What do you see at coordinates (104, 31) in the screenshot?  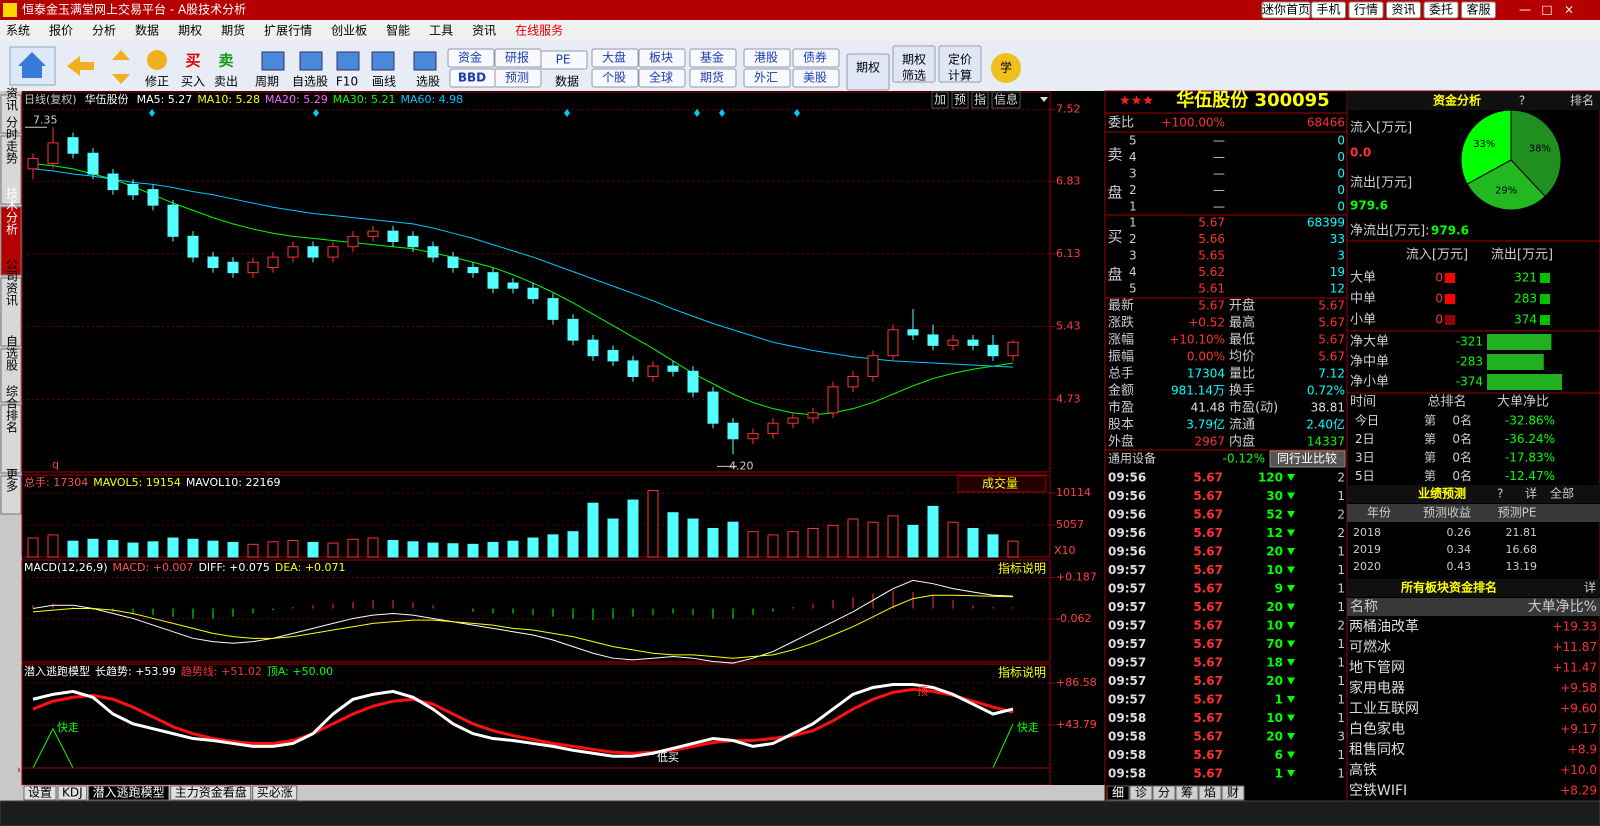 I see `menu-item: 分析` at bounding box center [104, 31].